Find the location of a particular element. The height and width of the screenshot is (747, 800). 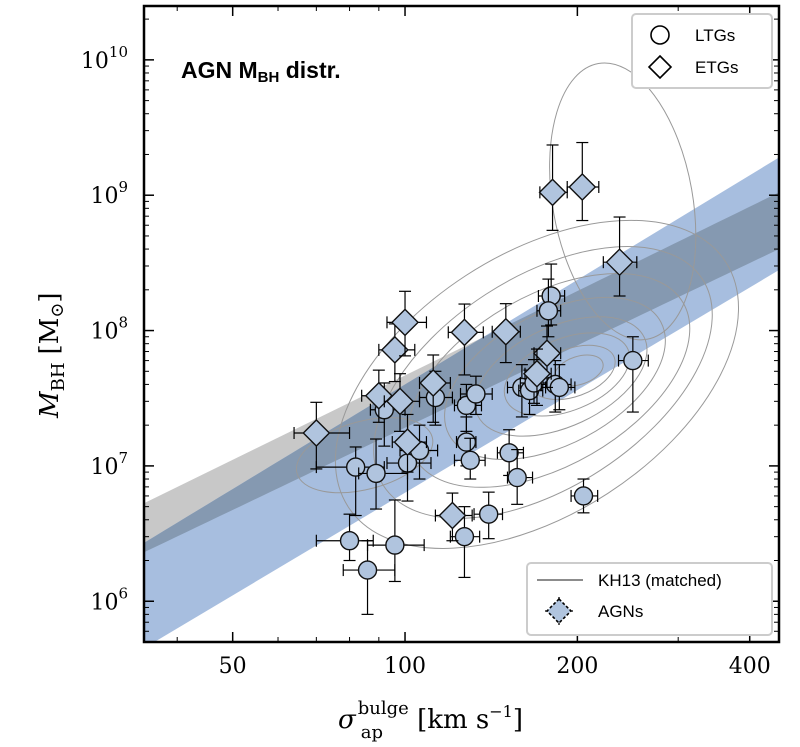

x-tick-label: 200 is located at coordinates (577, 666).